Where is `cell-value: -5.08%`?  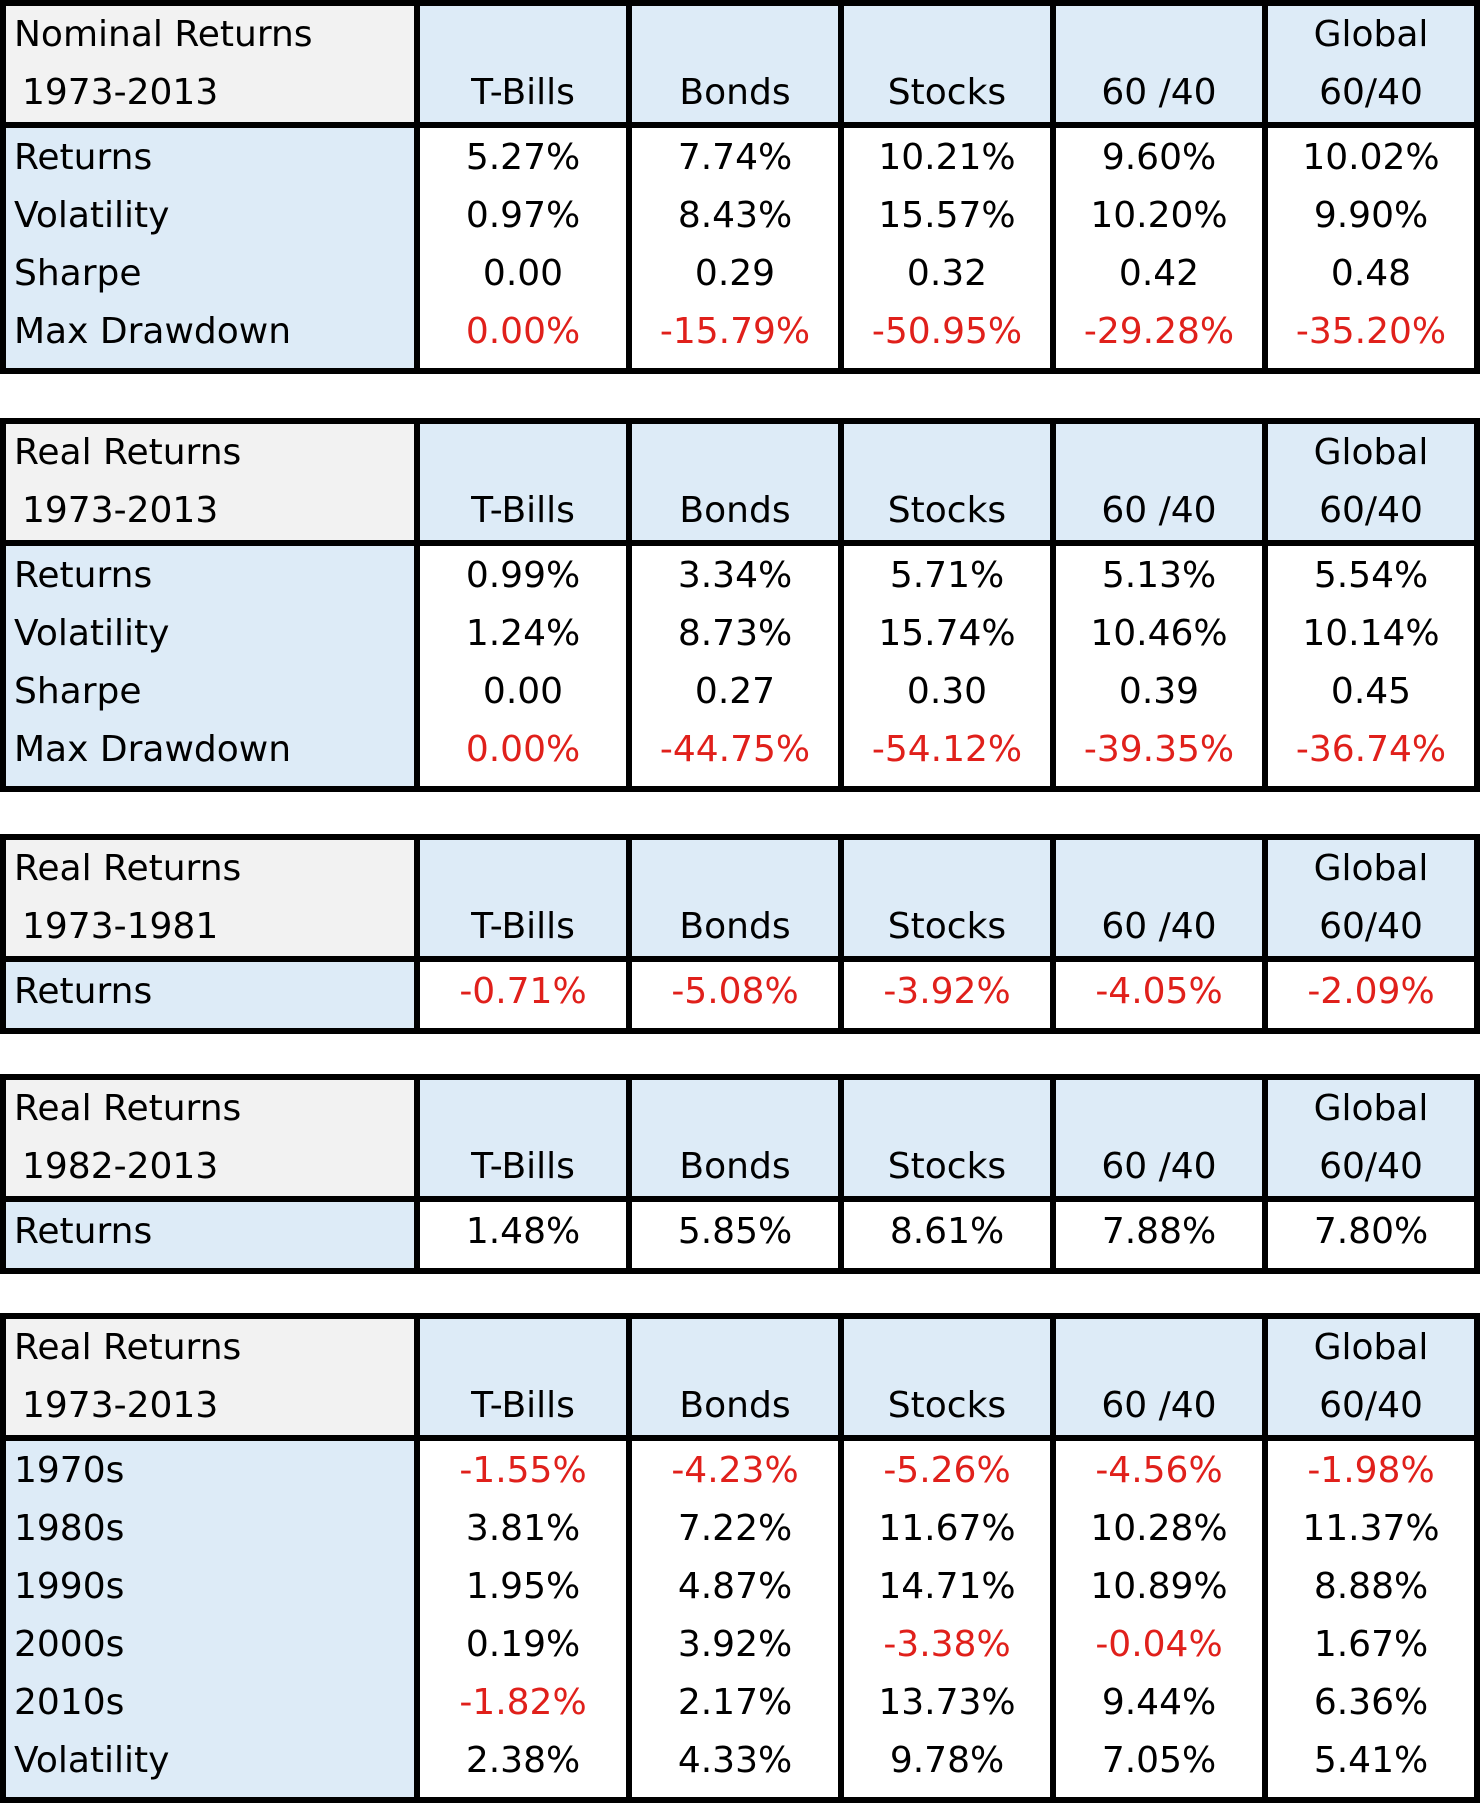 cell-value: -5.08% is located at coordinates (735, 995).